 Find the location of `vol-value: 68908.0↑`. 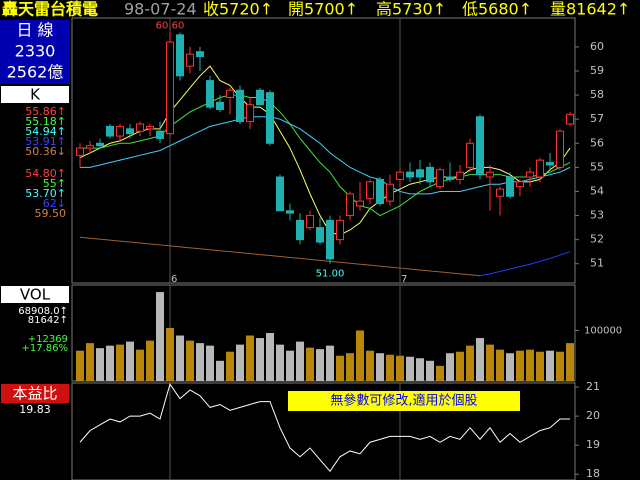

vol-value: 68908.0↑ is located at coordinates (43, 311).